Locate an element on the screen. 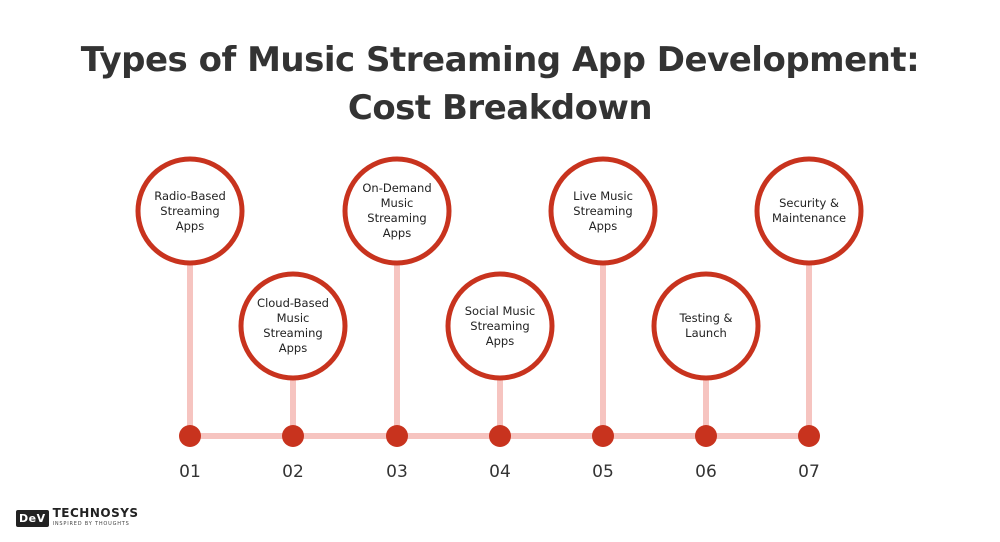 This screenshot has height=542, width=1000. step-number: 03 is located at coordinates (397, 472).